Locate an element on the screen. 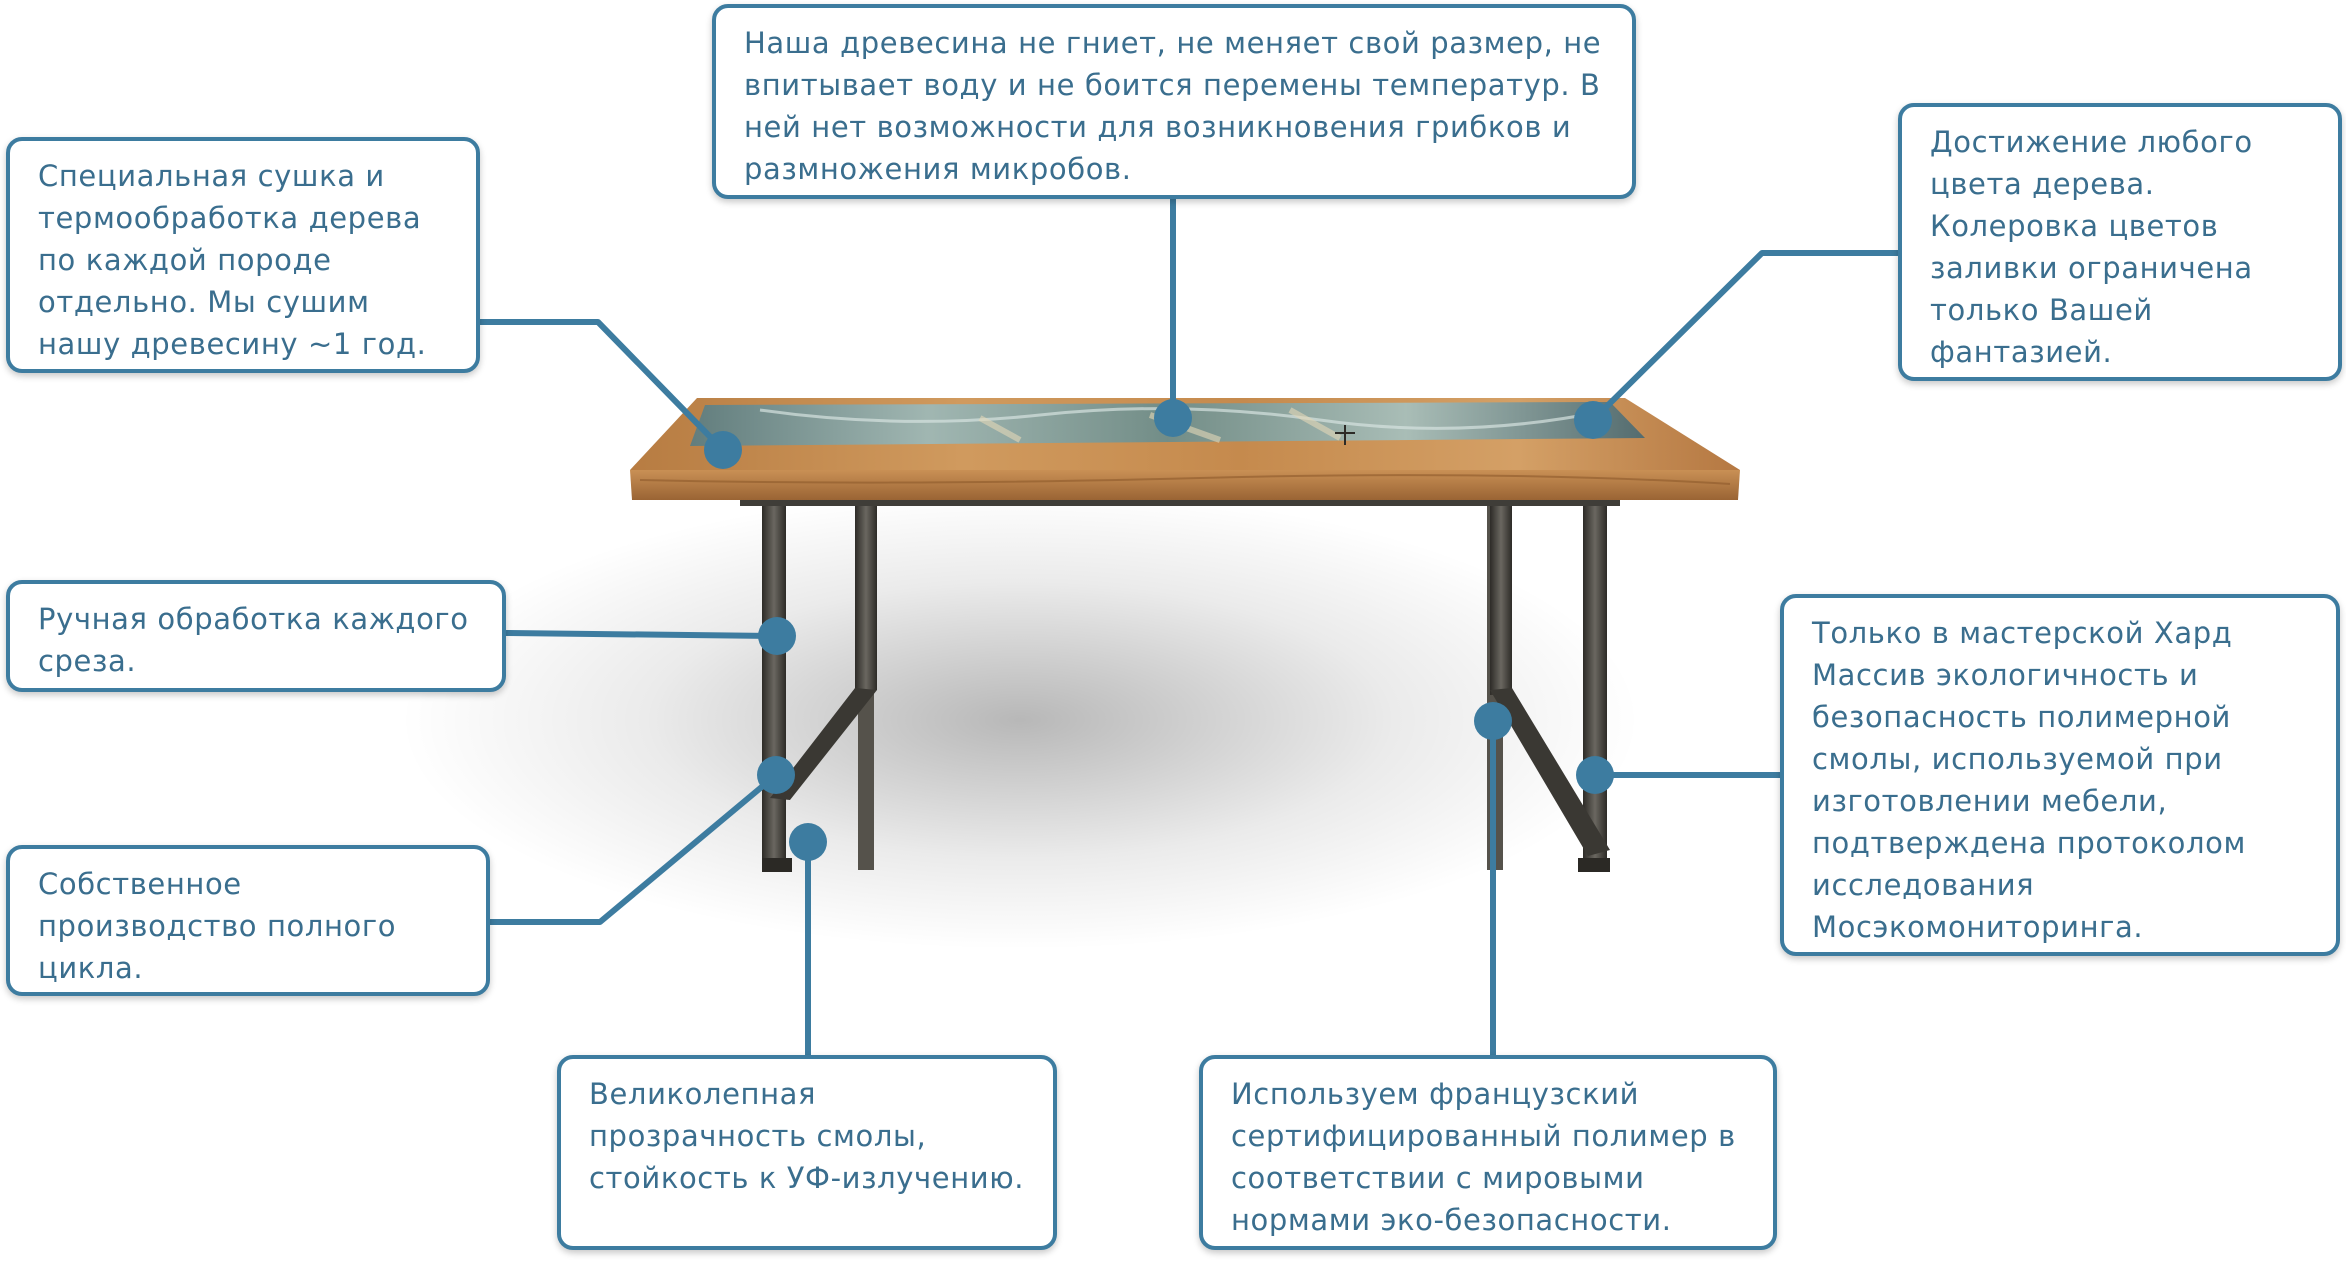 This screenshot has width=2346, height=1274. marker-dot-handwork is located at coordinates (777, 636).